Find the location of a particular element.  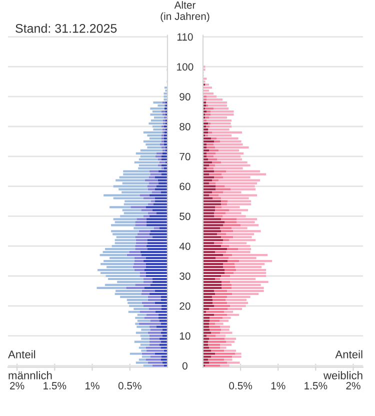

y-tick-label: 80 is located at coordinates (185, 126).